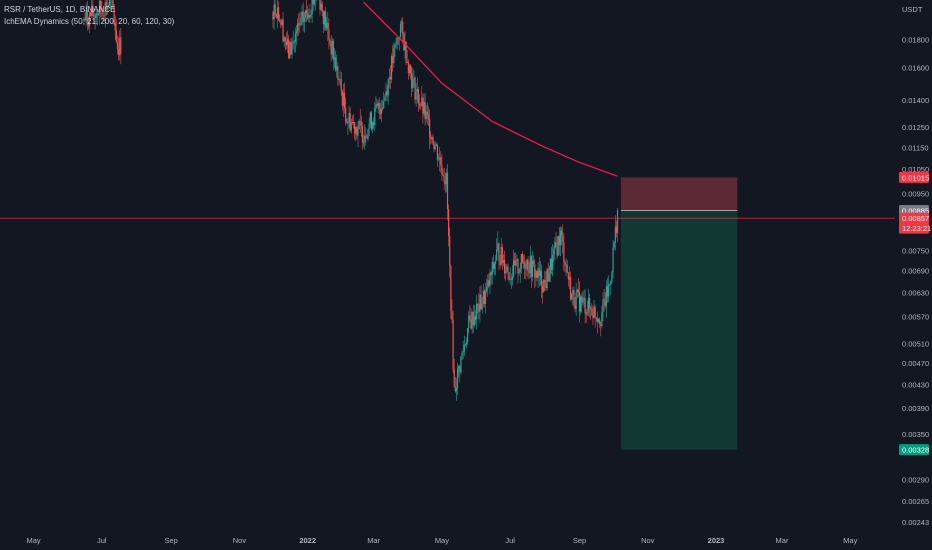 The image size is (932, 550). What do you see at coordinates (914, 218) in the screenshot?
I see `last-price-badge` at bounding box center [914, 218].